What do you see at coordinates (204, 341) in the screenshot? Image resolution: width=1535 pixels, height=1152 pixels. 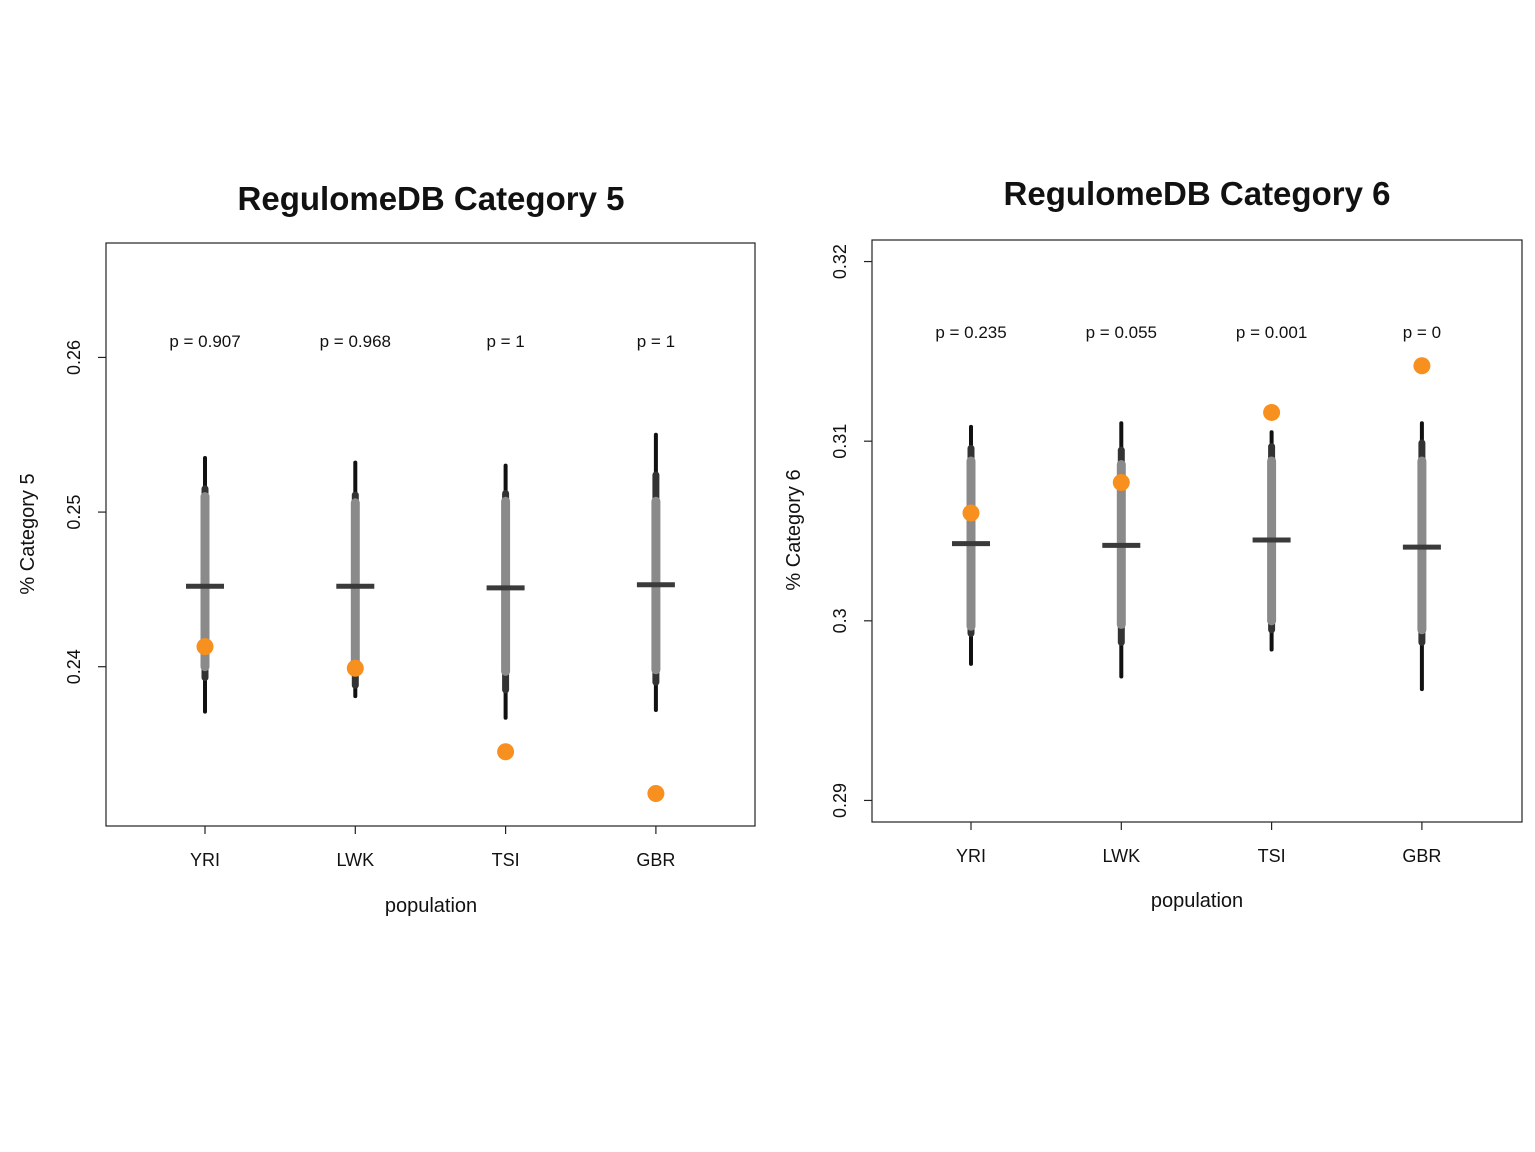 I see `p-value-label: p = 0.907` at bounding box center [204, 341].